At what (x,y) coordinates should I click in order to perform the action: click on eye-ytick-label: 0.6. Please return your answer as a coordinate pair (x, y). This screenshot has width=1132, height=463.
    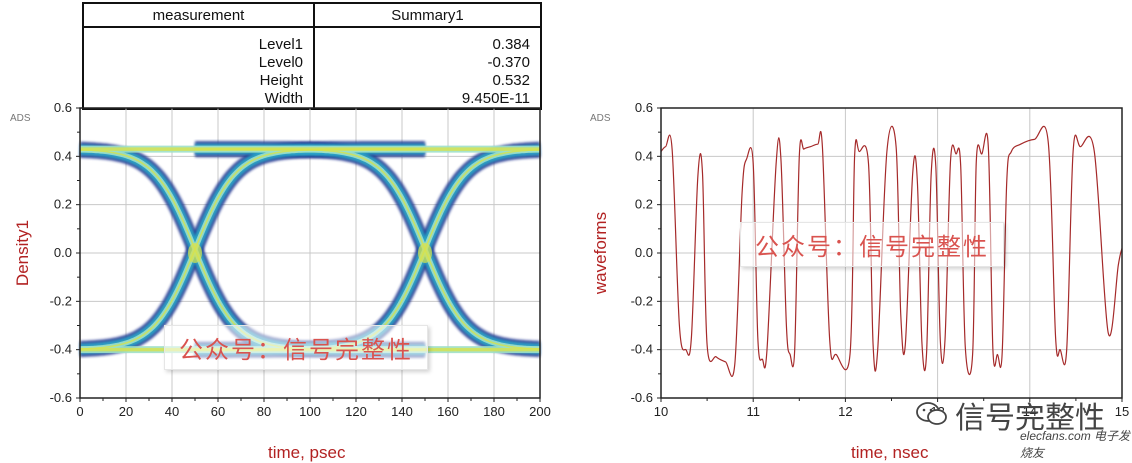
    Looking at the image, I should click on (63, 107).